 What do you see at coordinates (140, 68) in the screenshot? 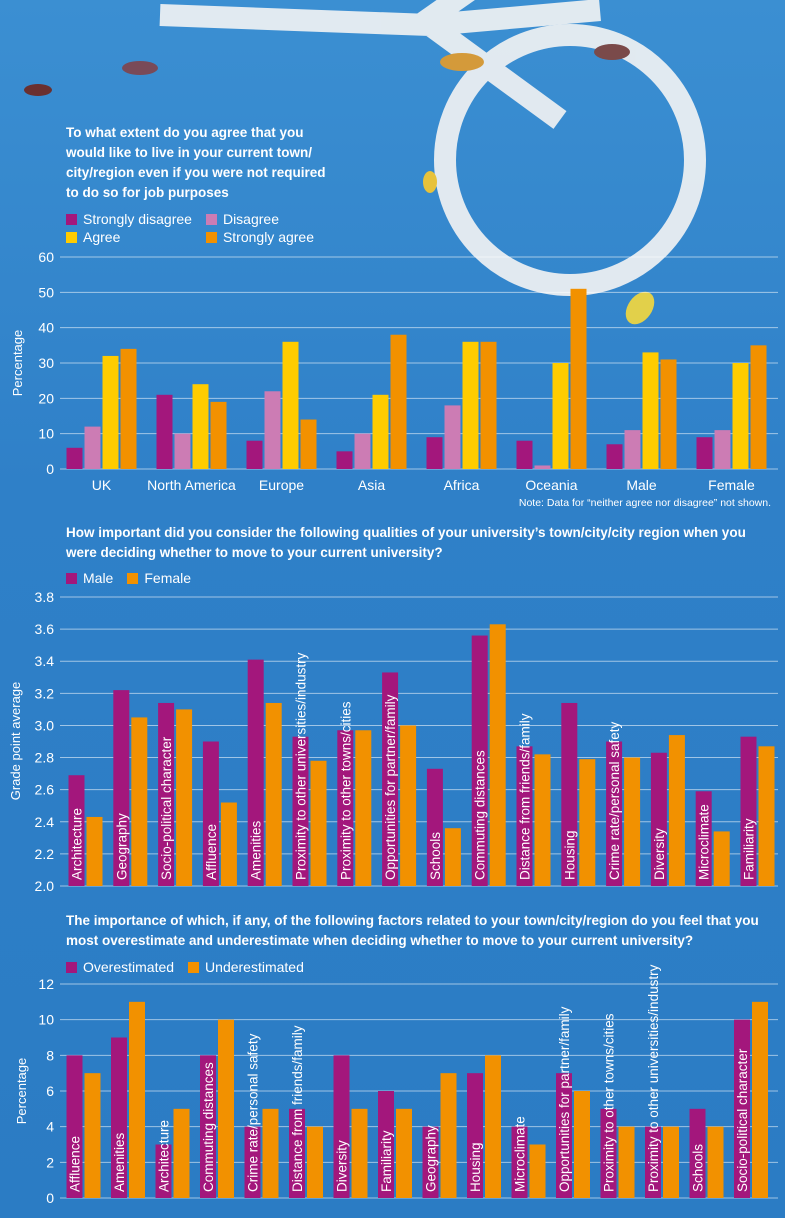
I see `leaf-icon` at bounding box center [140, 68].